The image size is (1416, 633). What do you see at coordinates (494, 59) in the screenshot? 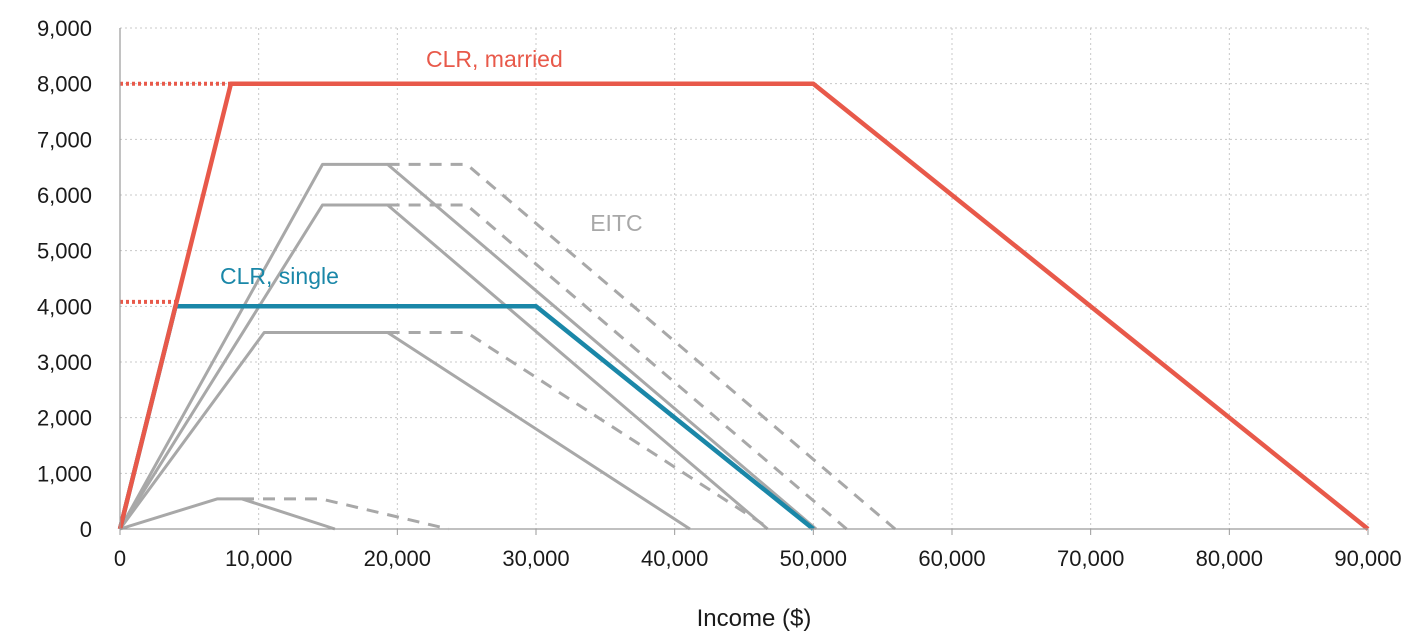
I see `series-annotation-label: CLR, married` at bounding box center [494, 59].